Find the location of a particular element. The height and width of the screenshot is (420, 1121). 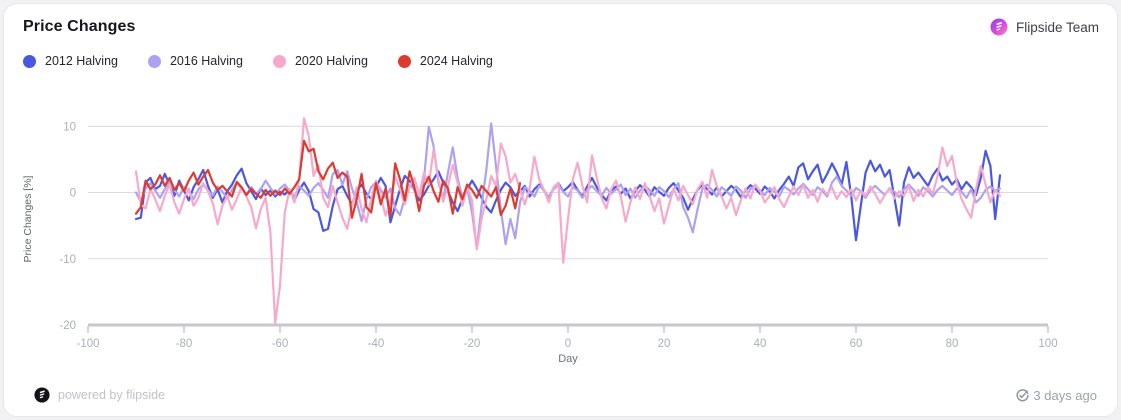

powered-by: powered by flipside is located at coordinates (99, 395).